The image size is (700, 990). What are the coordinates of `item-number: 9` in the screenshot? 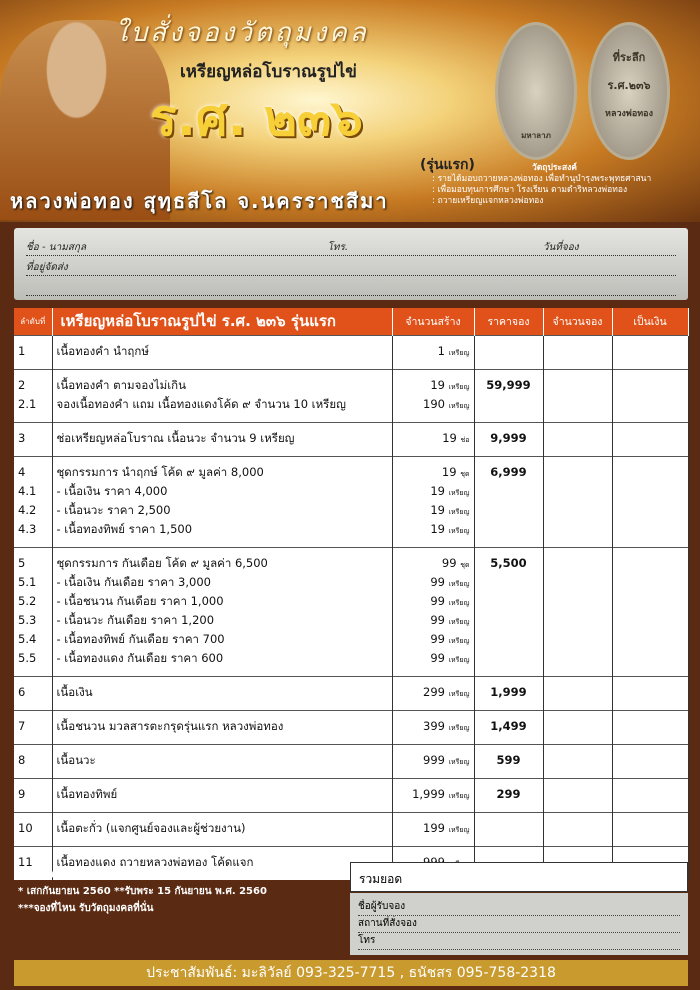 It's located at (33, 794).